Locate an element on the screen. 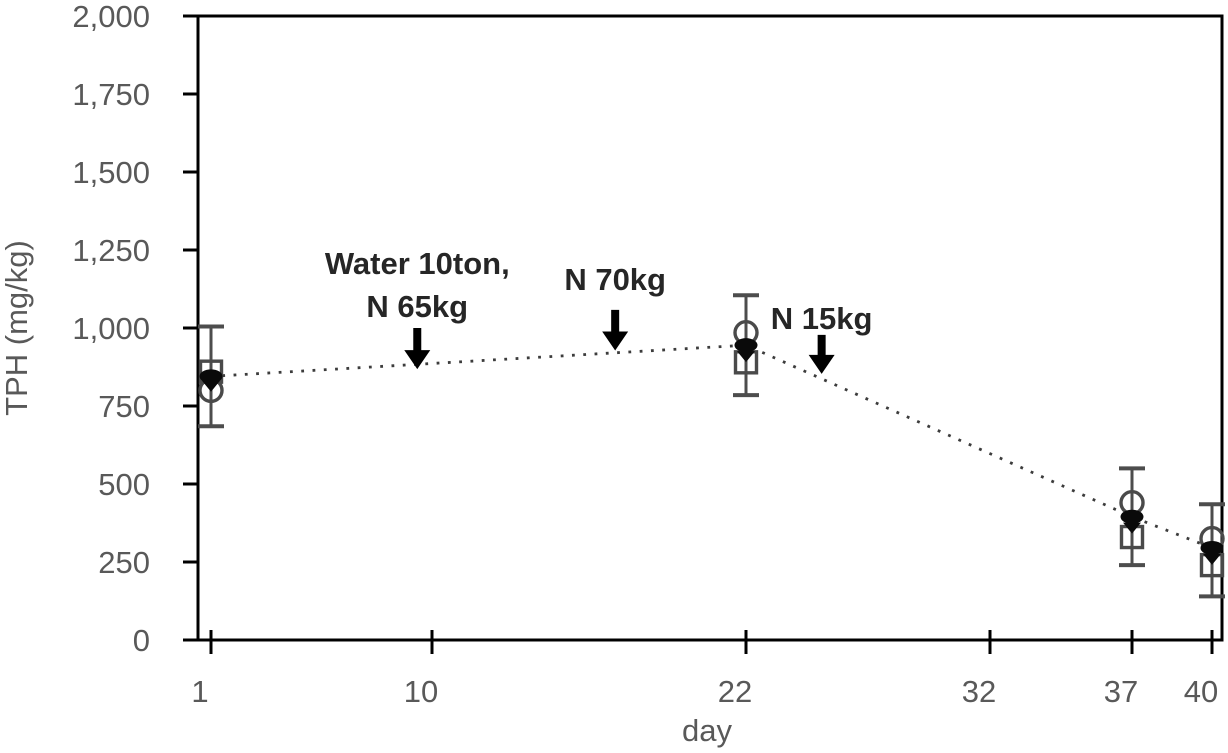  annotation: N 70kg is located at coordinates (615, 306).